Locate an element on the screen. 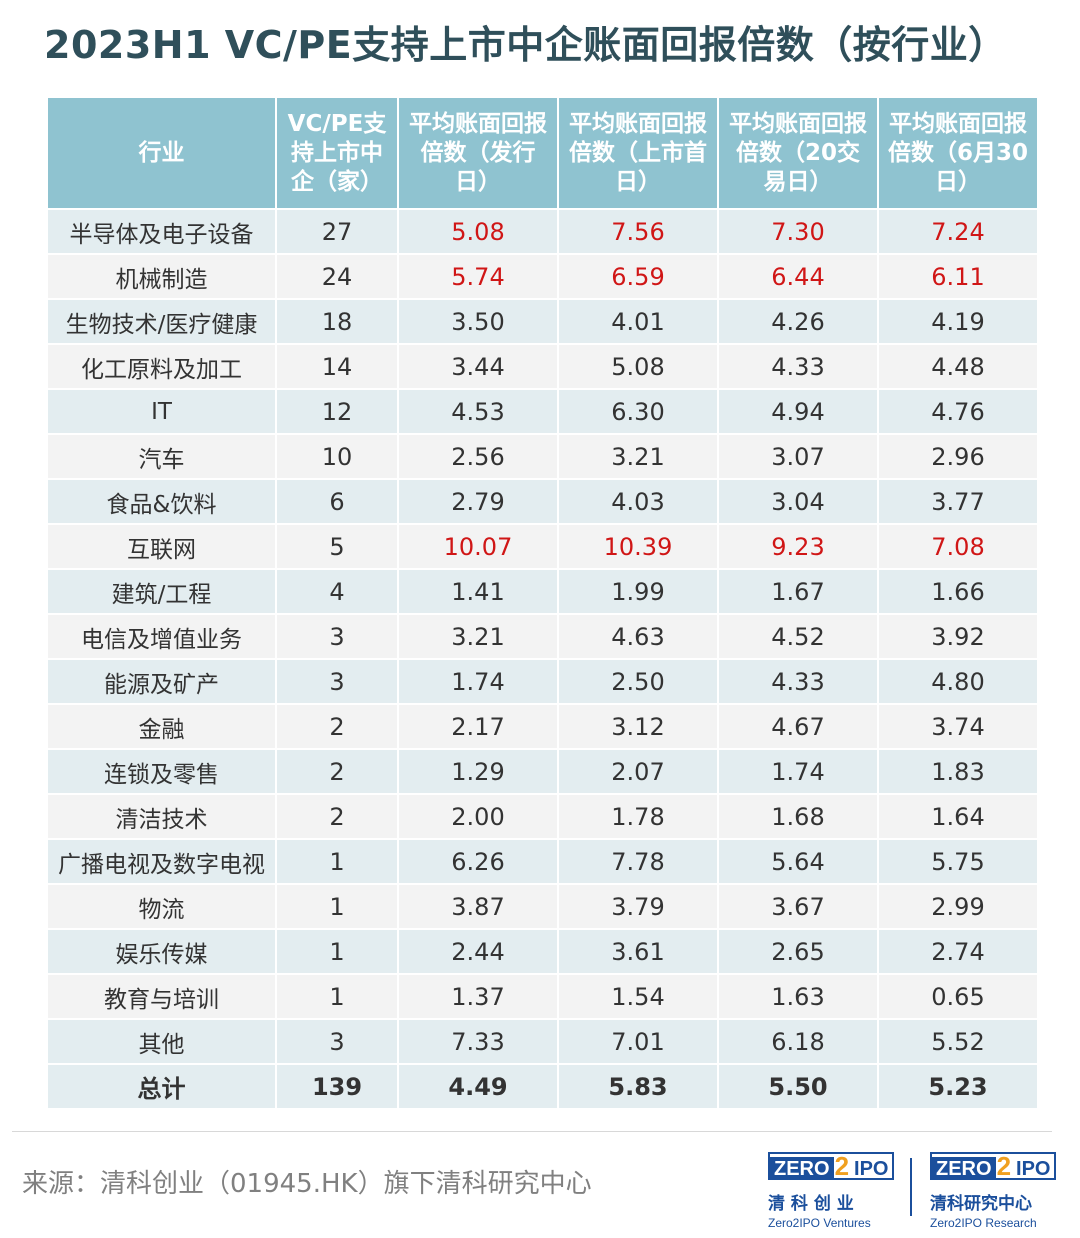 This screenshot has height=1238, width=1080. company-count-cell: 2 is located at coordinates (337, 816).